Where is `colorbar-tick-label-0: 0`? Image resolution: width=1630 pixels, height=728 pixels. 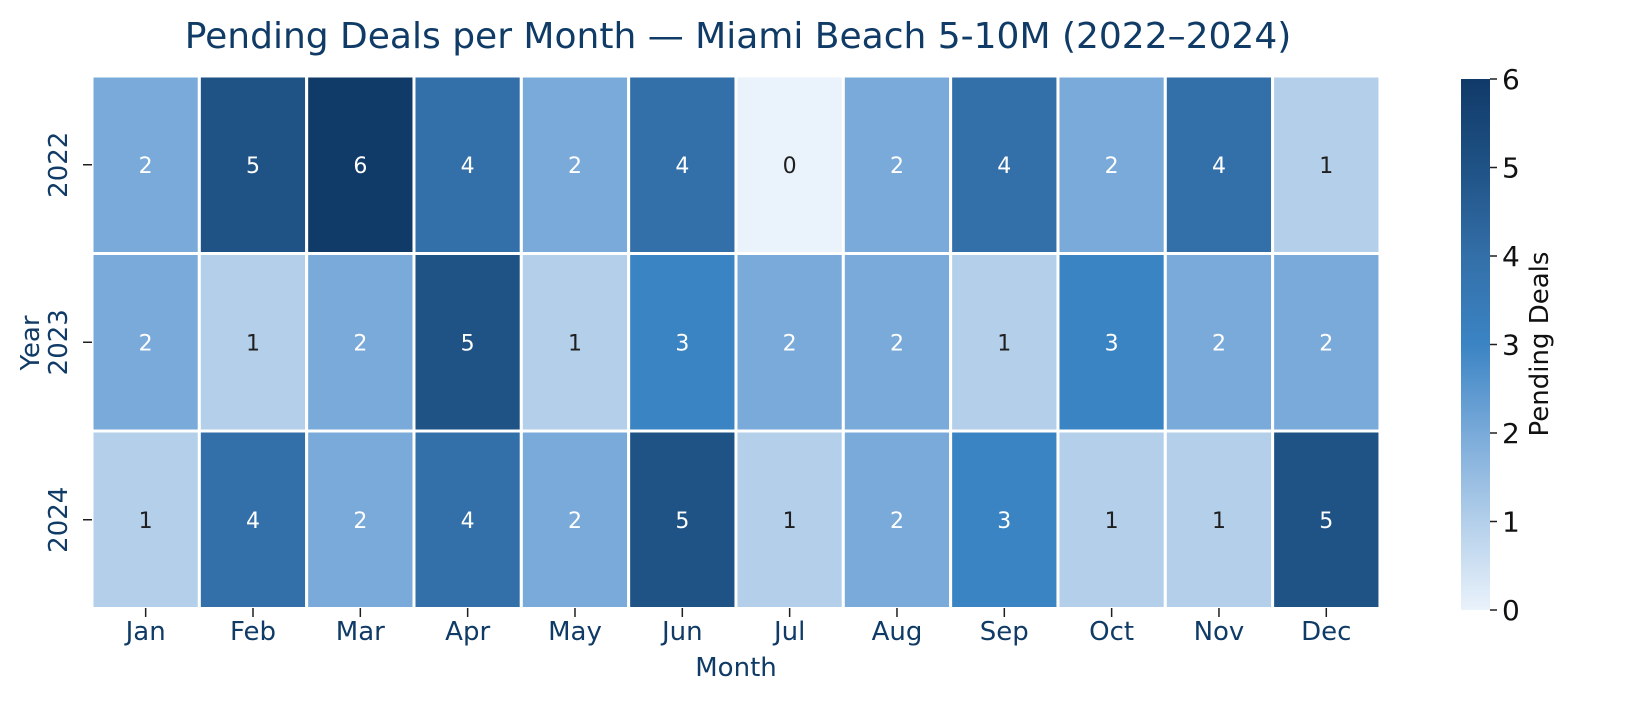
colorbar-tick-label-0: 0 is located at coordinates (1511, 610).